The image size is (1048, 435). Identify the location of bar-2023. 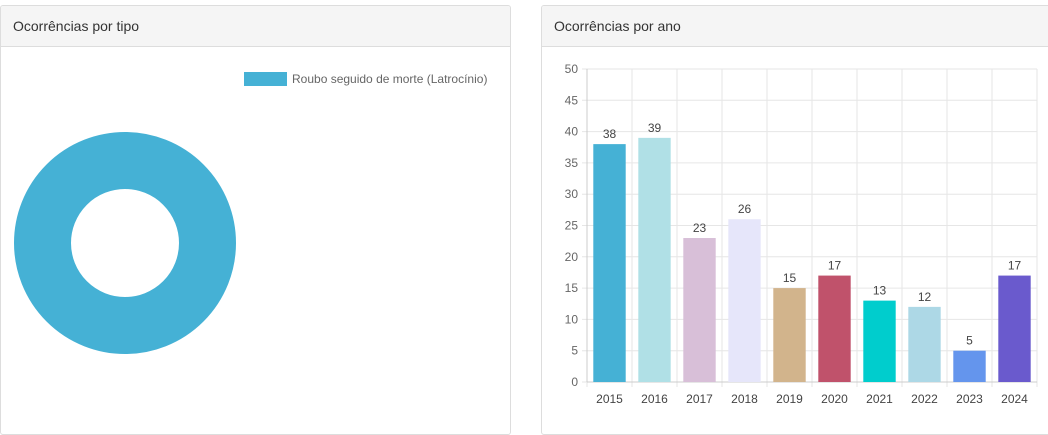
(969, 366).